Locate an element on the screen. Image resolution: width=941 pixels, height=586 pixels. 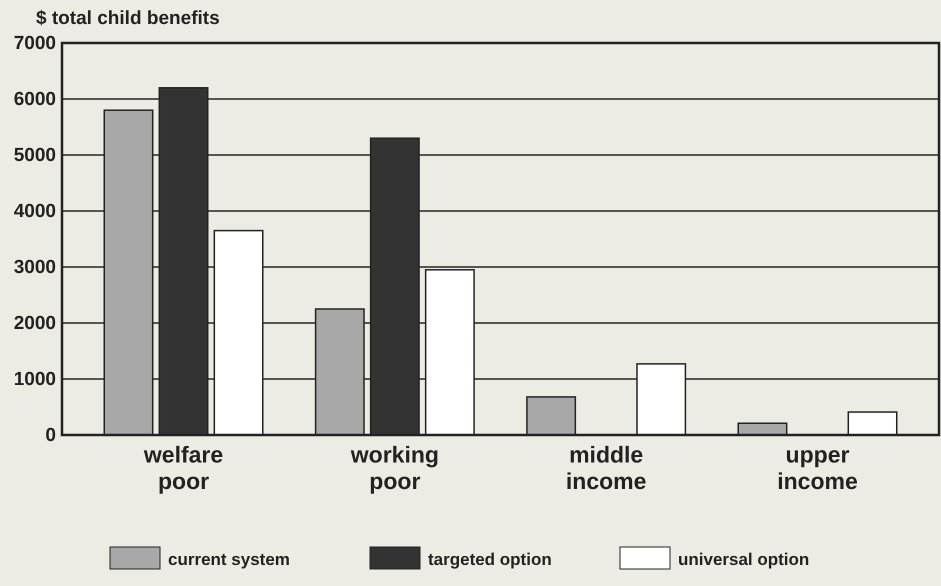
x-tick-label: upper income is located at coordinates (817, 468).